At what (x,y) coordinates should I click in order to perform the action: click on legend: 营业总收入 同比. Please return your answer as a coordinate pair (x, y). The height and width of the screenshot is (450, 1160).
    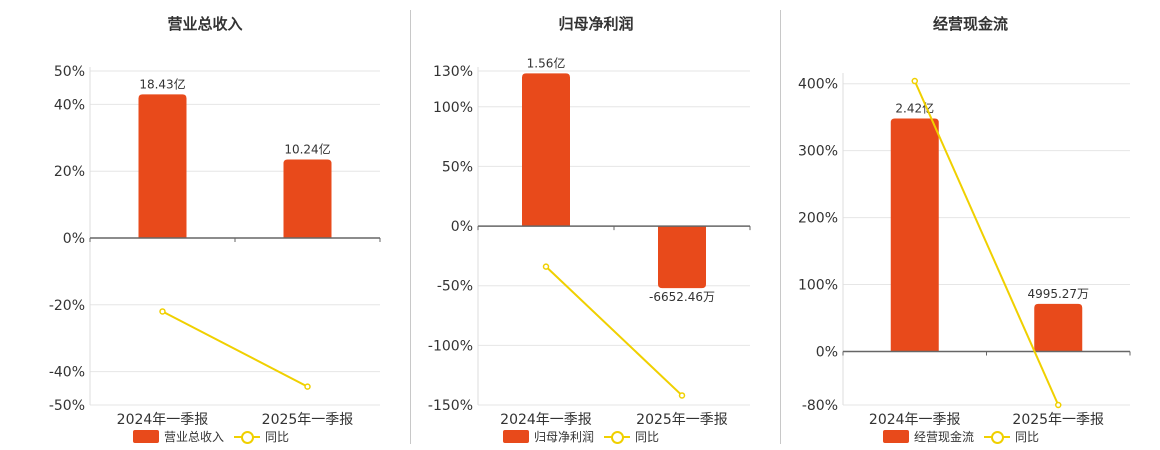
    Looking at the image, I should click on (211, 436).